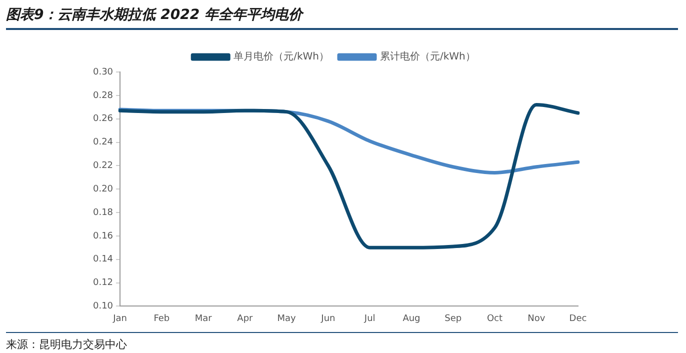 This screenshot has height=353, width=686. What do you see at coordinates (369, 319) in the screenshot?
I see `x-tick-label: Jul` at bounding box center [369, 319].